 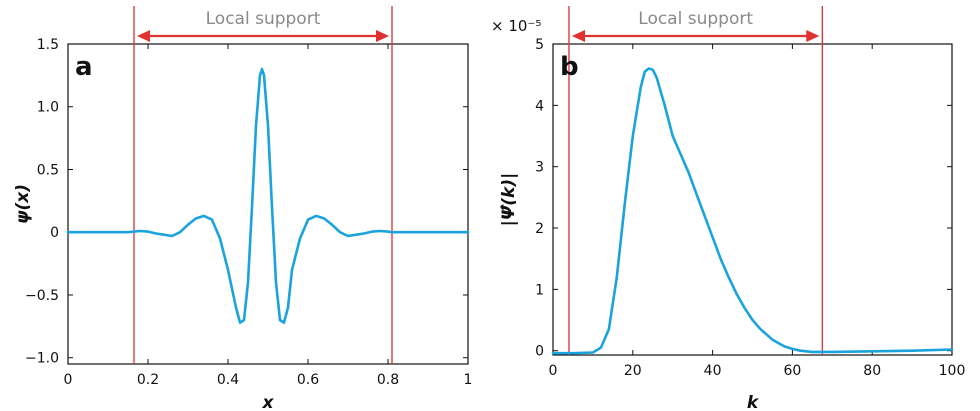 I want to click on x-tick-label: 1, so click(x=468, y=380).